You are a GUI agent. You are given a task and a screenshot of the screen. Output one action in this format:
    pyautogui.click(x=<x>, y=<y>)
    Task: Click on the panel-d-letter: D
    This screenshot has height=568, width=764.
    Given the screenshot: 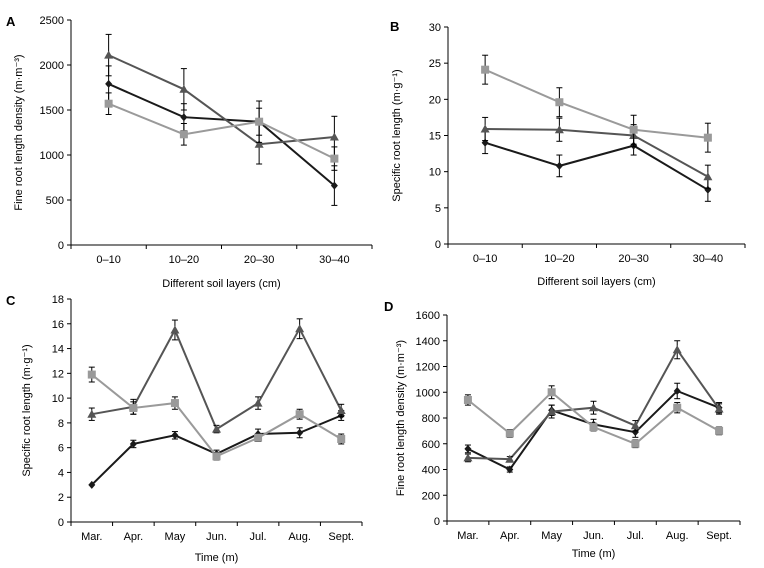 What is the action you would take?
    pyautogui.click(x=388, y=306)
    